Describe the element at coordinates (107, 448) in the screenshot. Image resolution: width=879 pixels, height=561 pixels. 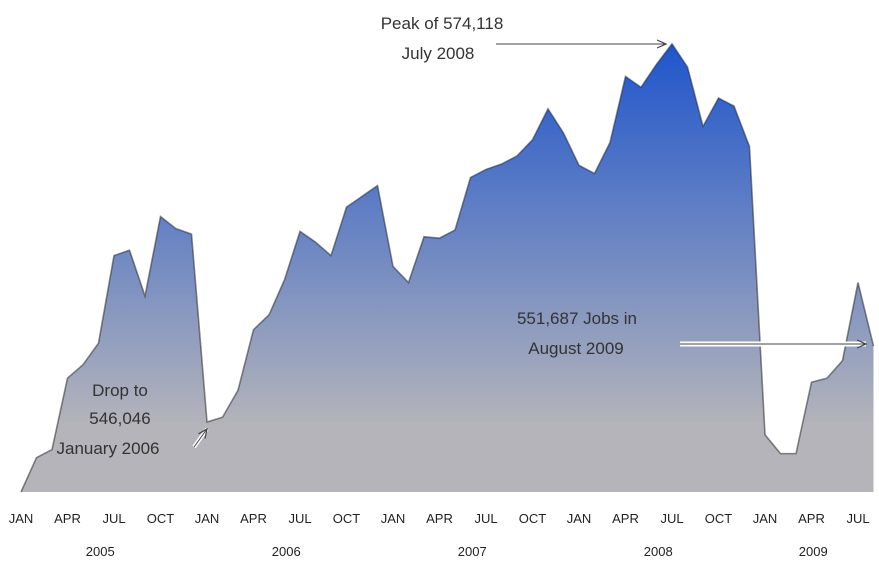
I see `annotation: January 2006` at that location.